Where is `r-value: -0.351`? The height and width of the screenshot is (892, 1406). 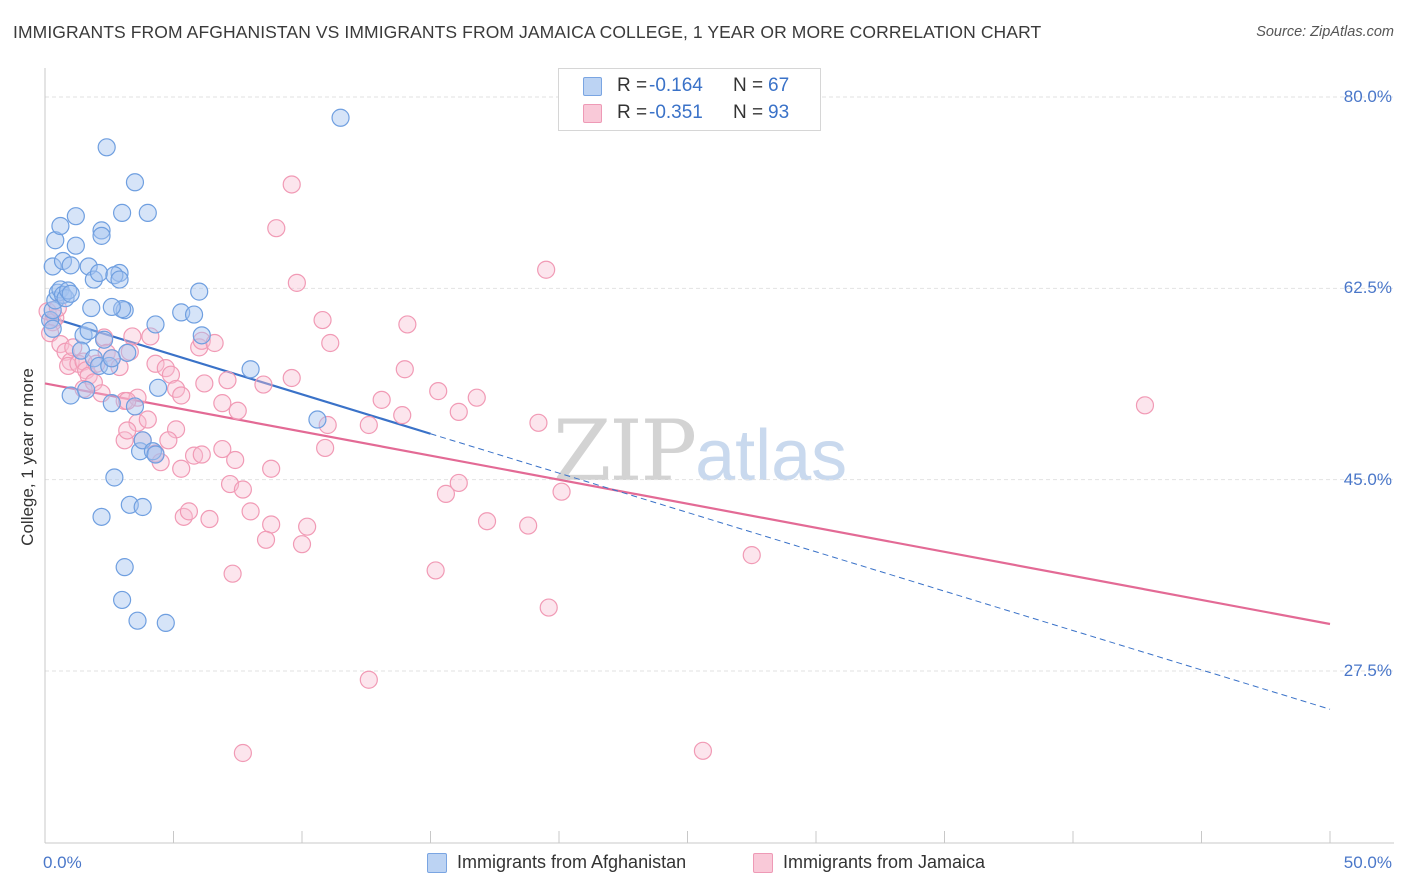
r-value: -0.351 is located at coordinates (676, 112).